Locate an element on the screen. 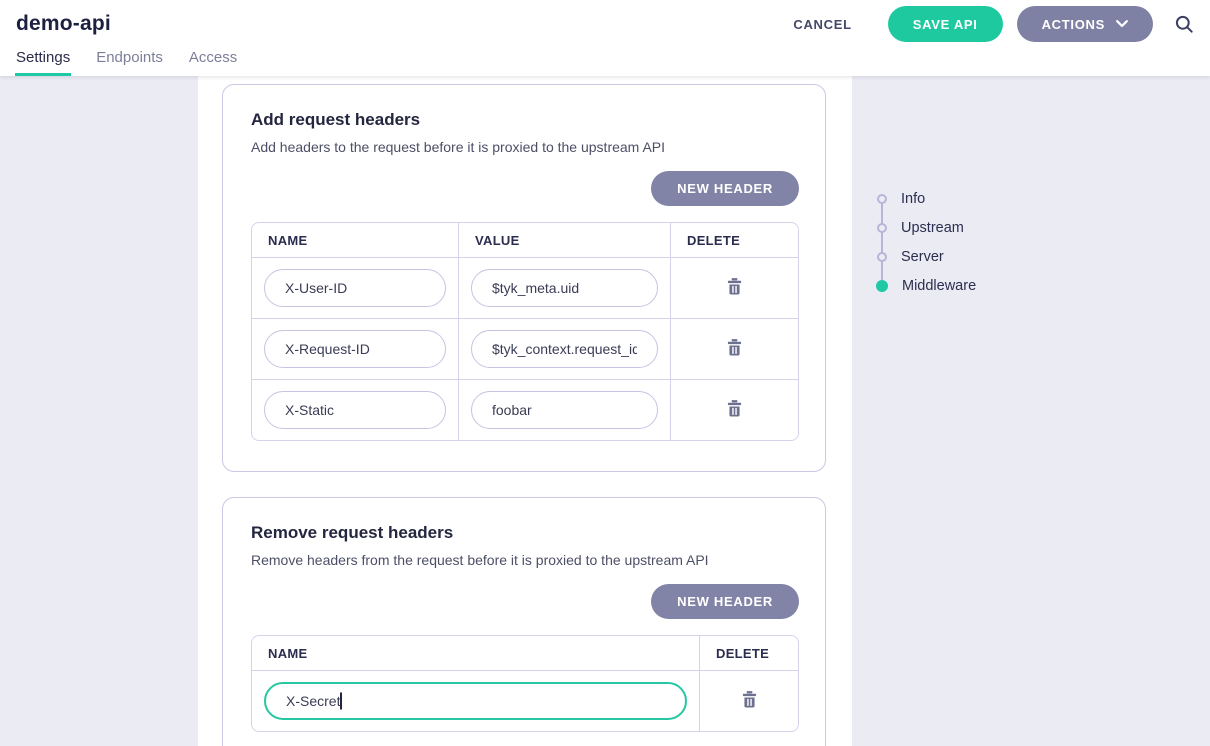 This screenshot has height=746, width=1210. tab-settings: Settings is located at coordinates (43, 62).